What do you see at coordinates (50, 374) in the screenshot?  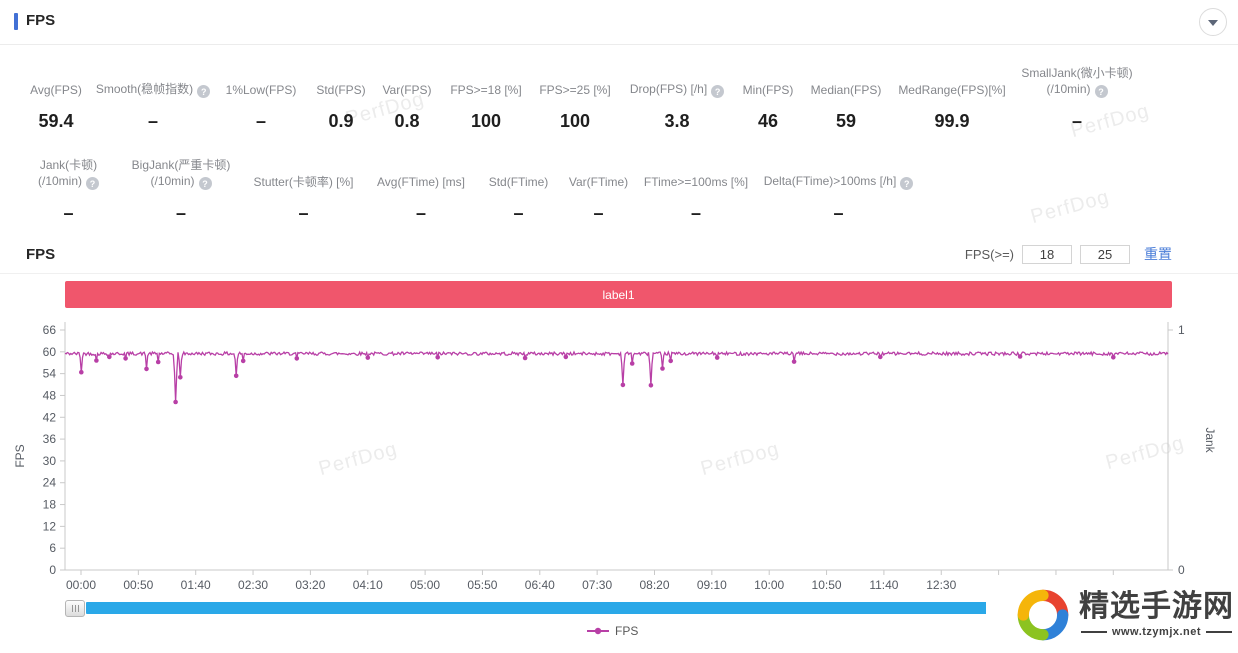 I see `svg-text: 54` at bounding box center [50, 374].